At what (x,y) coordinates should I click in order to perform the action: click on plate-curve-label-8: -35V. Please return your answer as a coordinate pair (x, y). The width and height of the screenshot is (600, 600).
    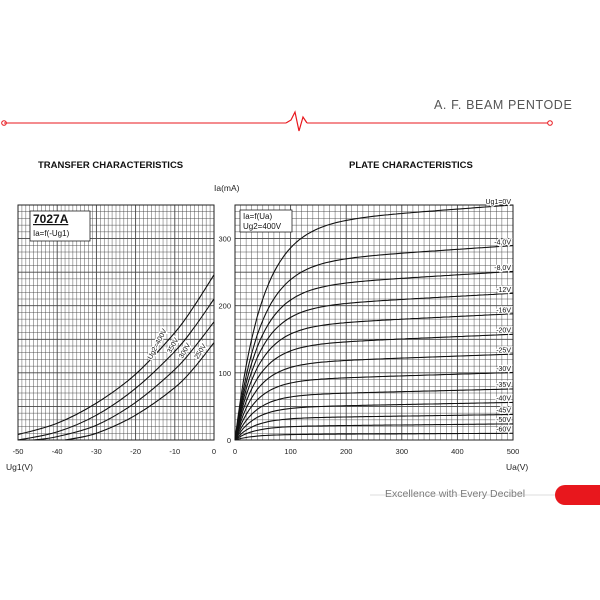
    Looking at the image, I should click on (503, 385).